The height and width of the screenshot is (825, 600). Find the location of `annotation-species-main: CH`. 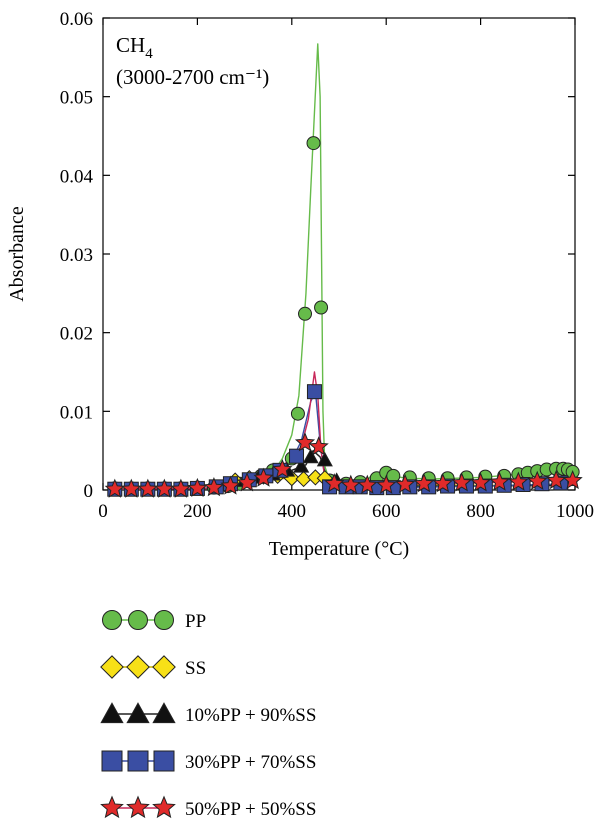

annotation-species-main: CH is located at coordinates (130, 45).